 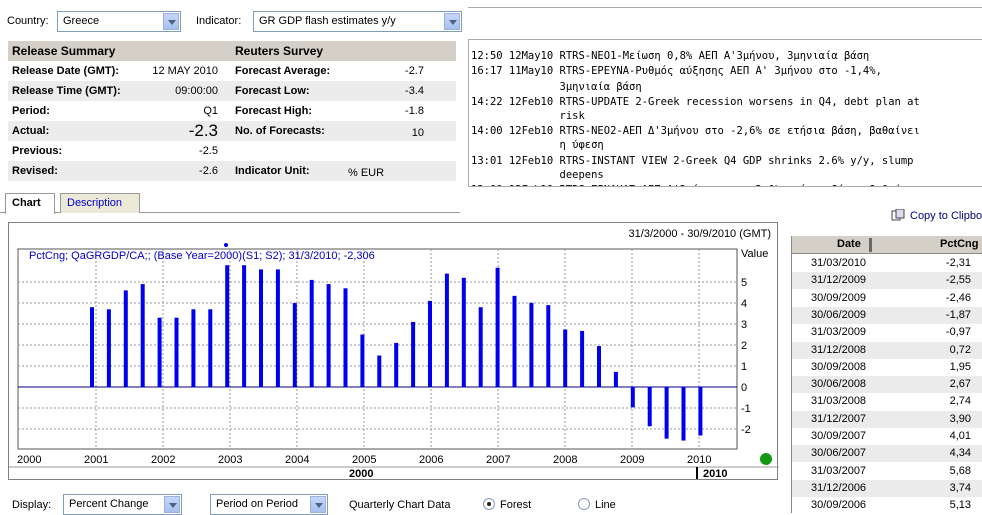 What do you see at coordinates (29, 460) in the screenshot?
I see `x-tick-label: 2000` at bounding box center [29, 460].